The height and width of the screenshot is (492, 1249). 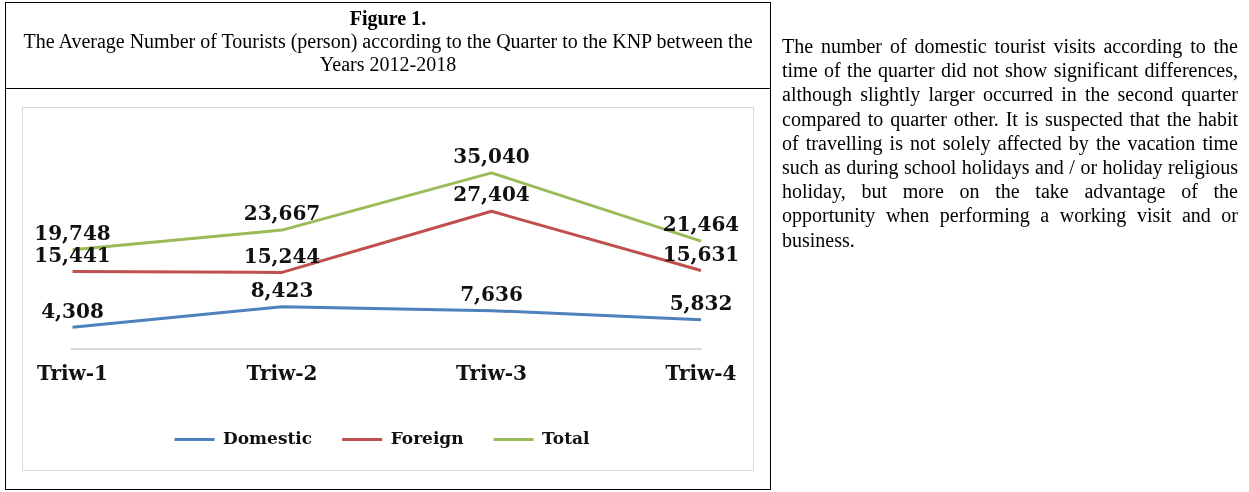 I want to click on data-label: 7,636, so click(x=491, y=293).